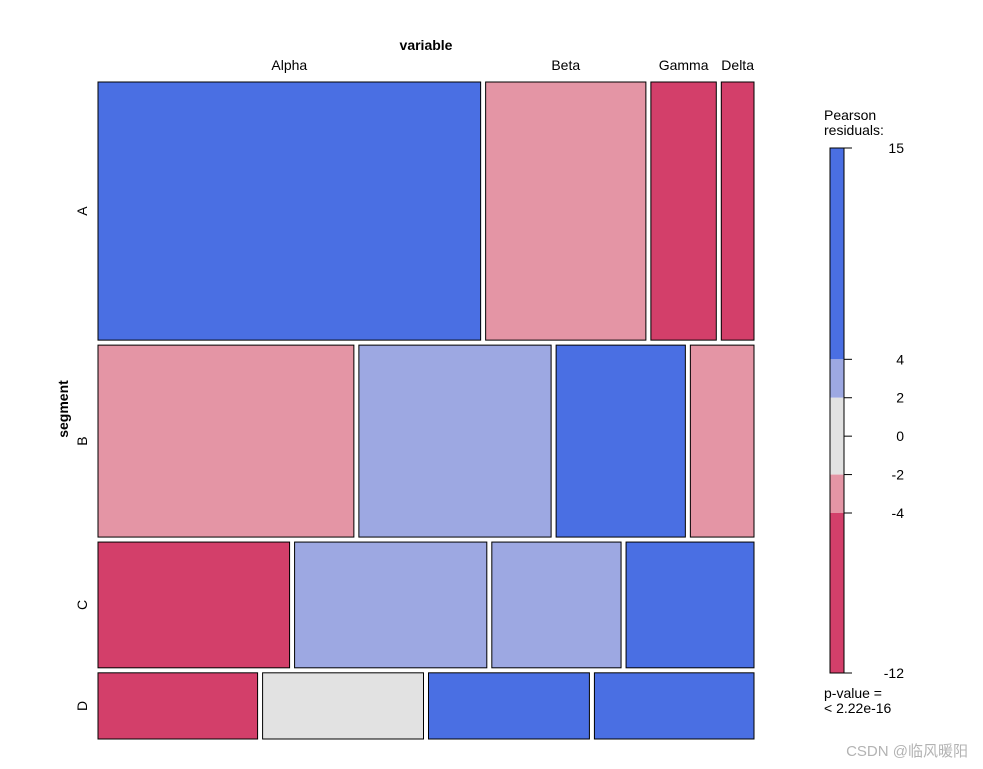 The width and height of the screenshot is (983, 769). I want to click on mosaic-cell-D-Delta, so click(674, 706).